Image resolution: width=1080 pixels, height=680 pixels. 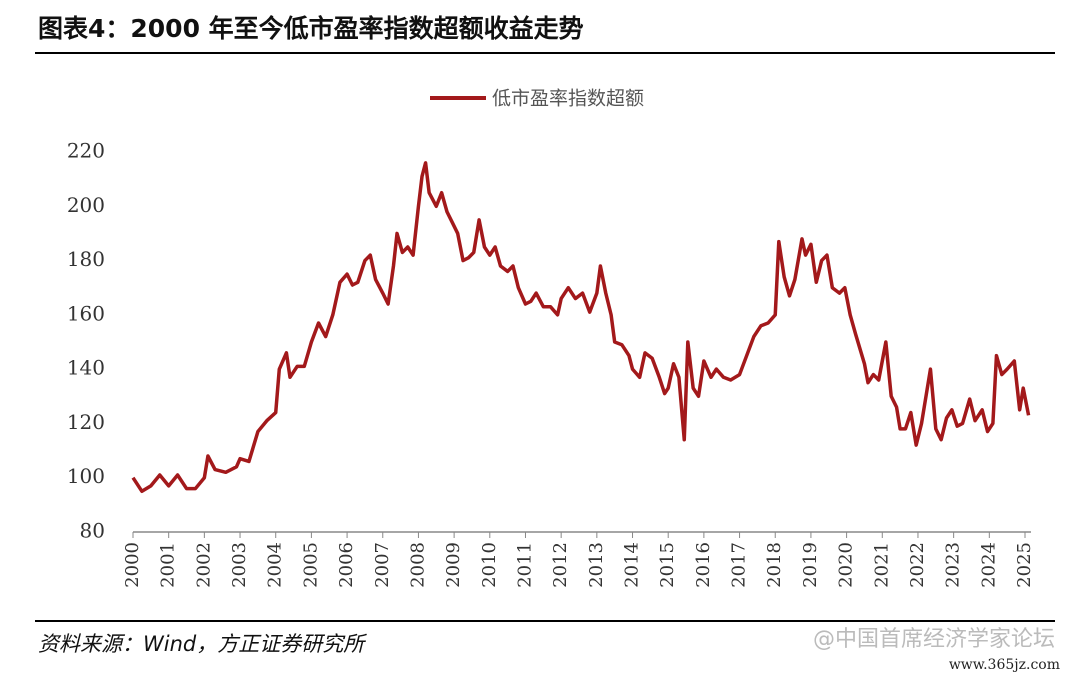 What do you see at coordinates (917, 565) in the screenshot?
I see `x-tick-label: 2022` at bounding box center [917, 565].